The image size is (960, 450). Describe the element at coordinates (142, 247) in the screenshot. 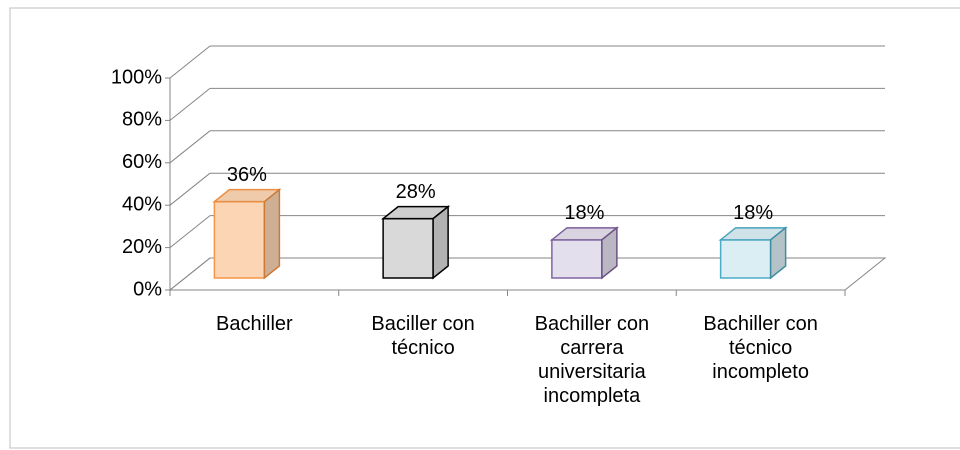

I see `y-tick-label: 20%` at that location.